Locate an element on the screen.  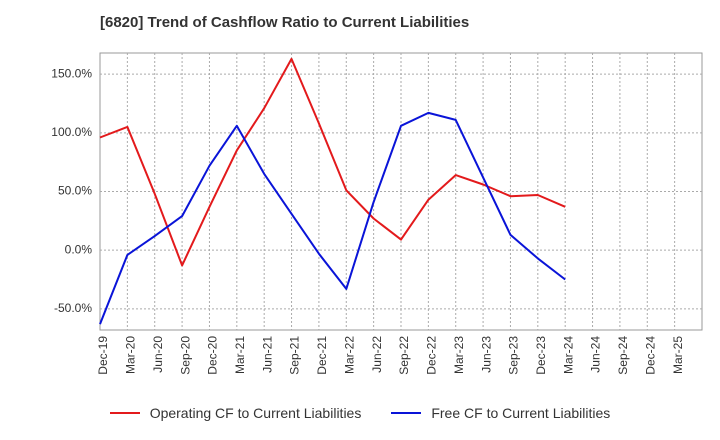
legend-item-operating-cf: Operating CF to Current Liabilities is located at coordinates (235, 413).